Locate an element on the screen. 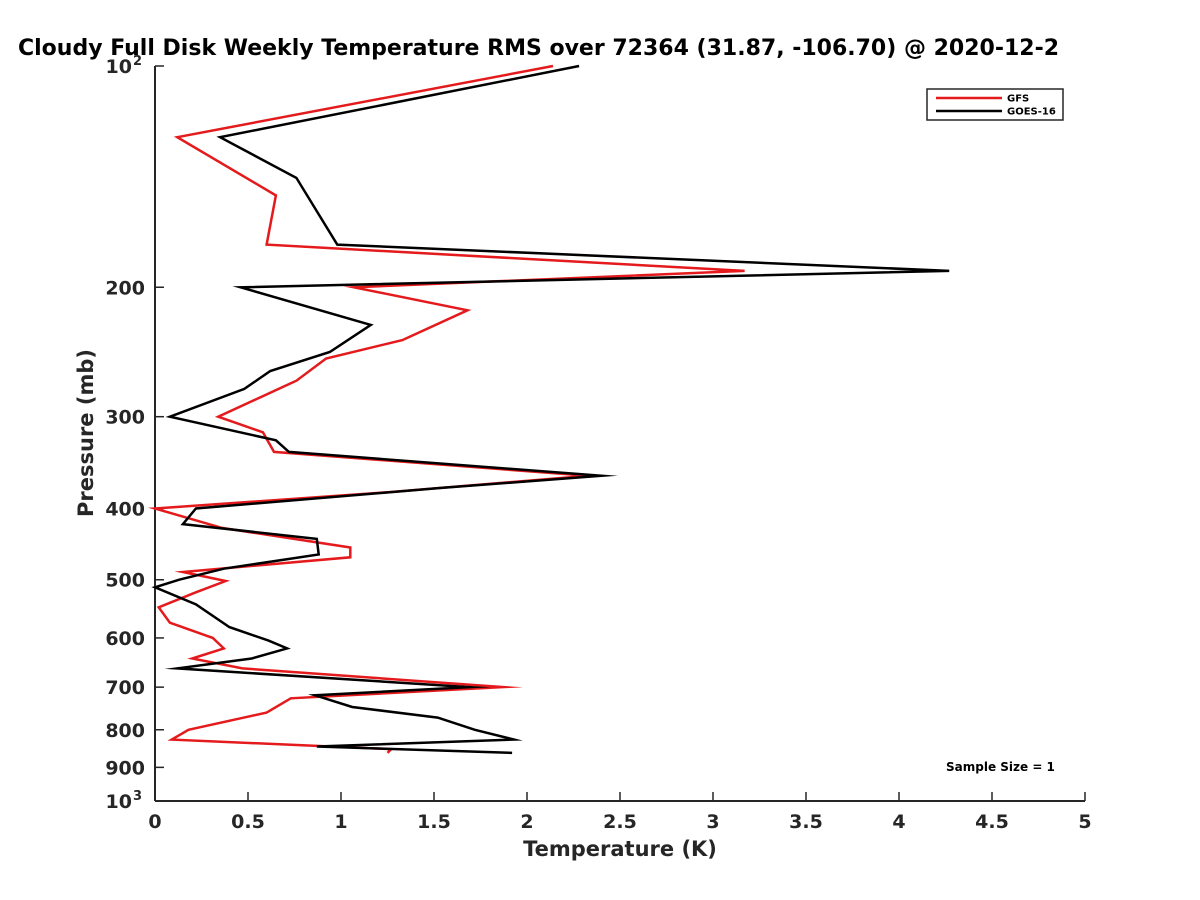  legend: GFS GOES-16 is located at coordinates (995, 104).